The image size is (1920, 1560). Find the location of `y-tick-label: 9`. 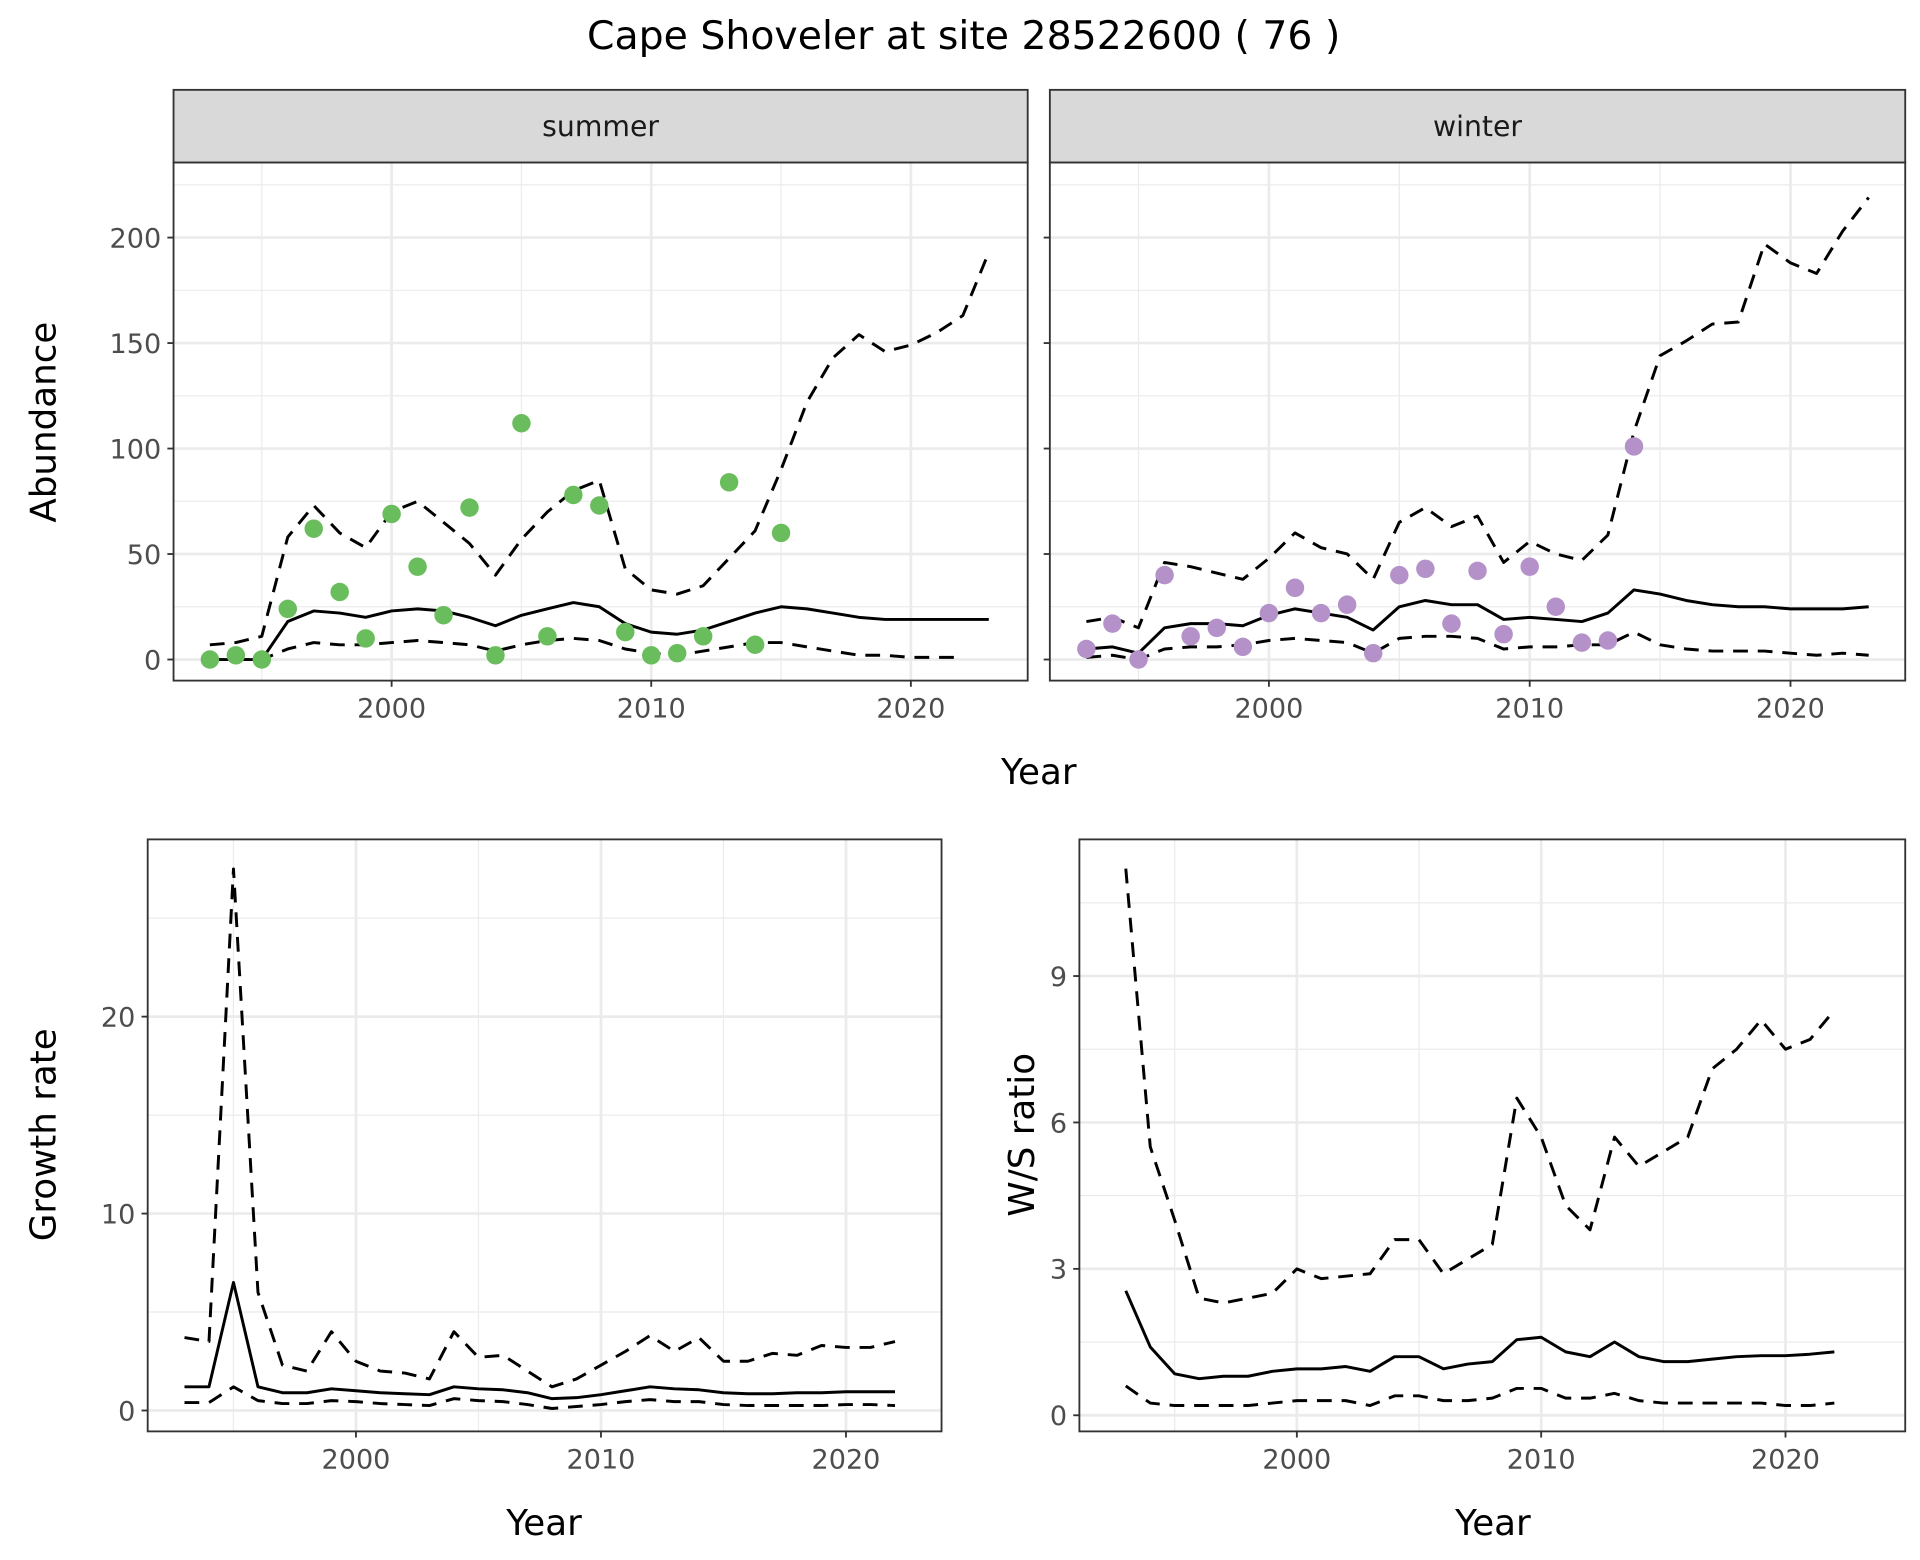

y-tick-label: 9 is located at coordinates (1058, 977).